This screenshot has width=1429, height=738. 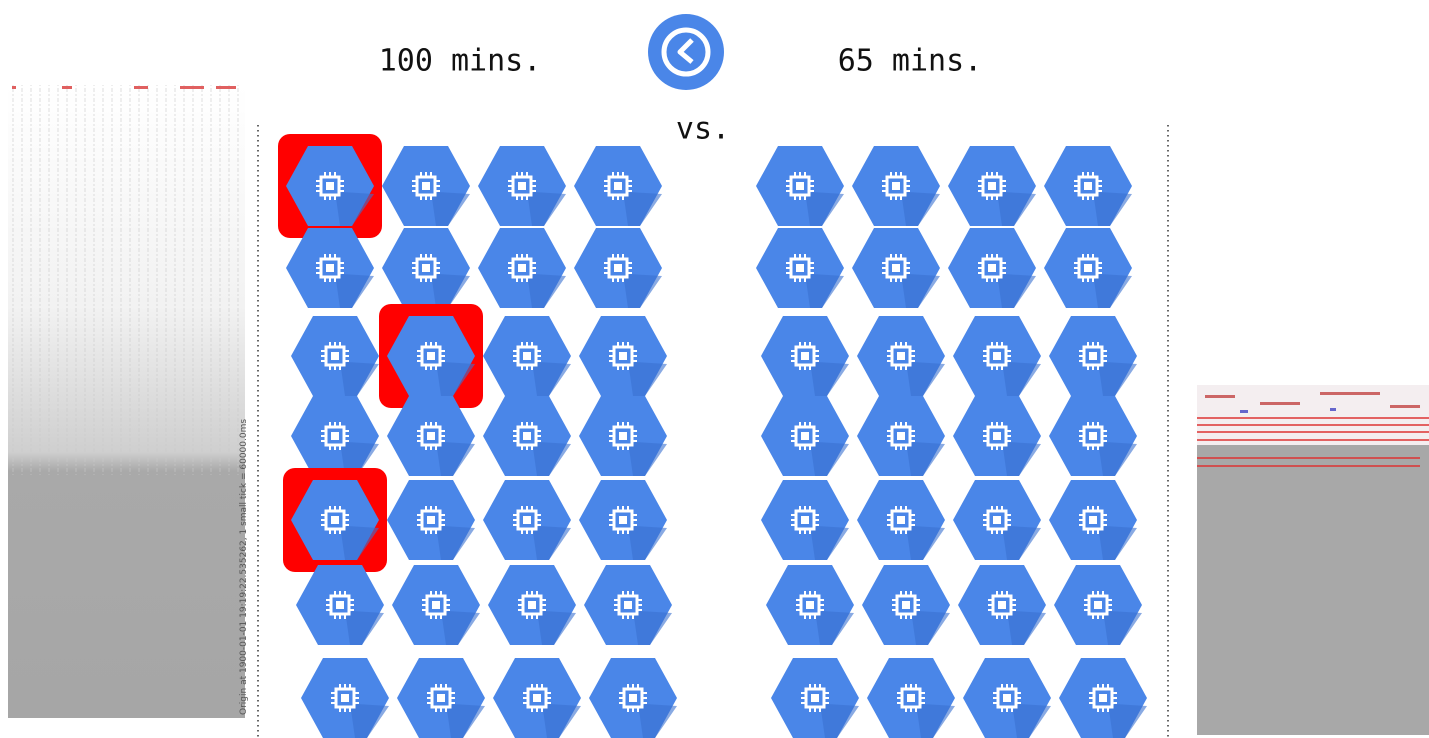 What do you see at coordinates (910, 61) in the screenshot?
I see `right-time: 65 mins.` at bounding box center [910, 61].